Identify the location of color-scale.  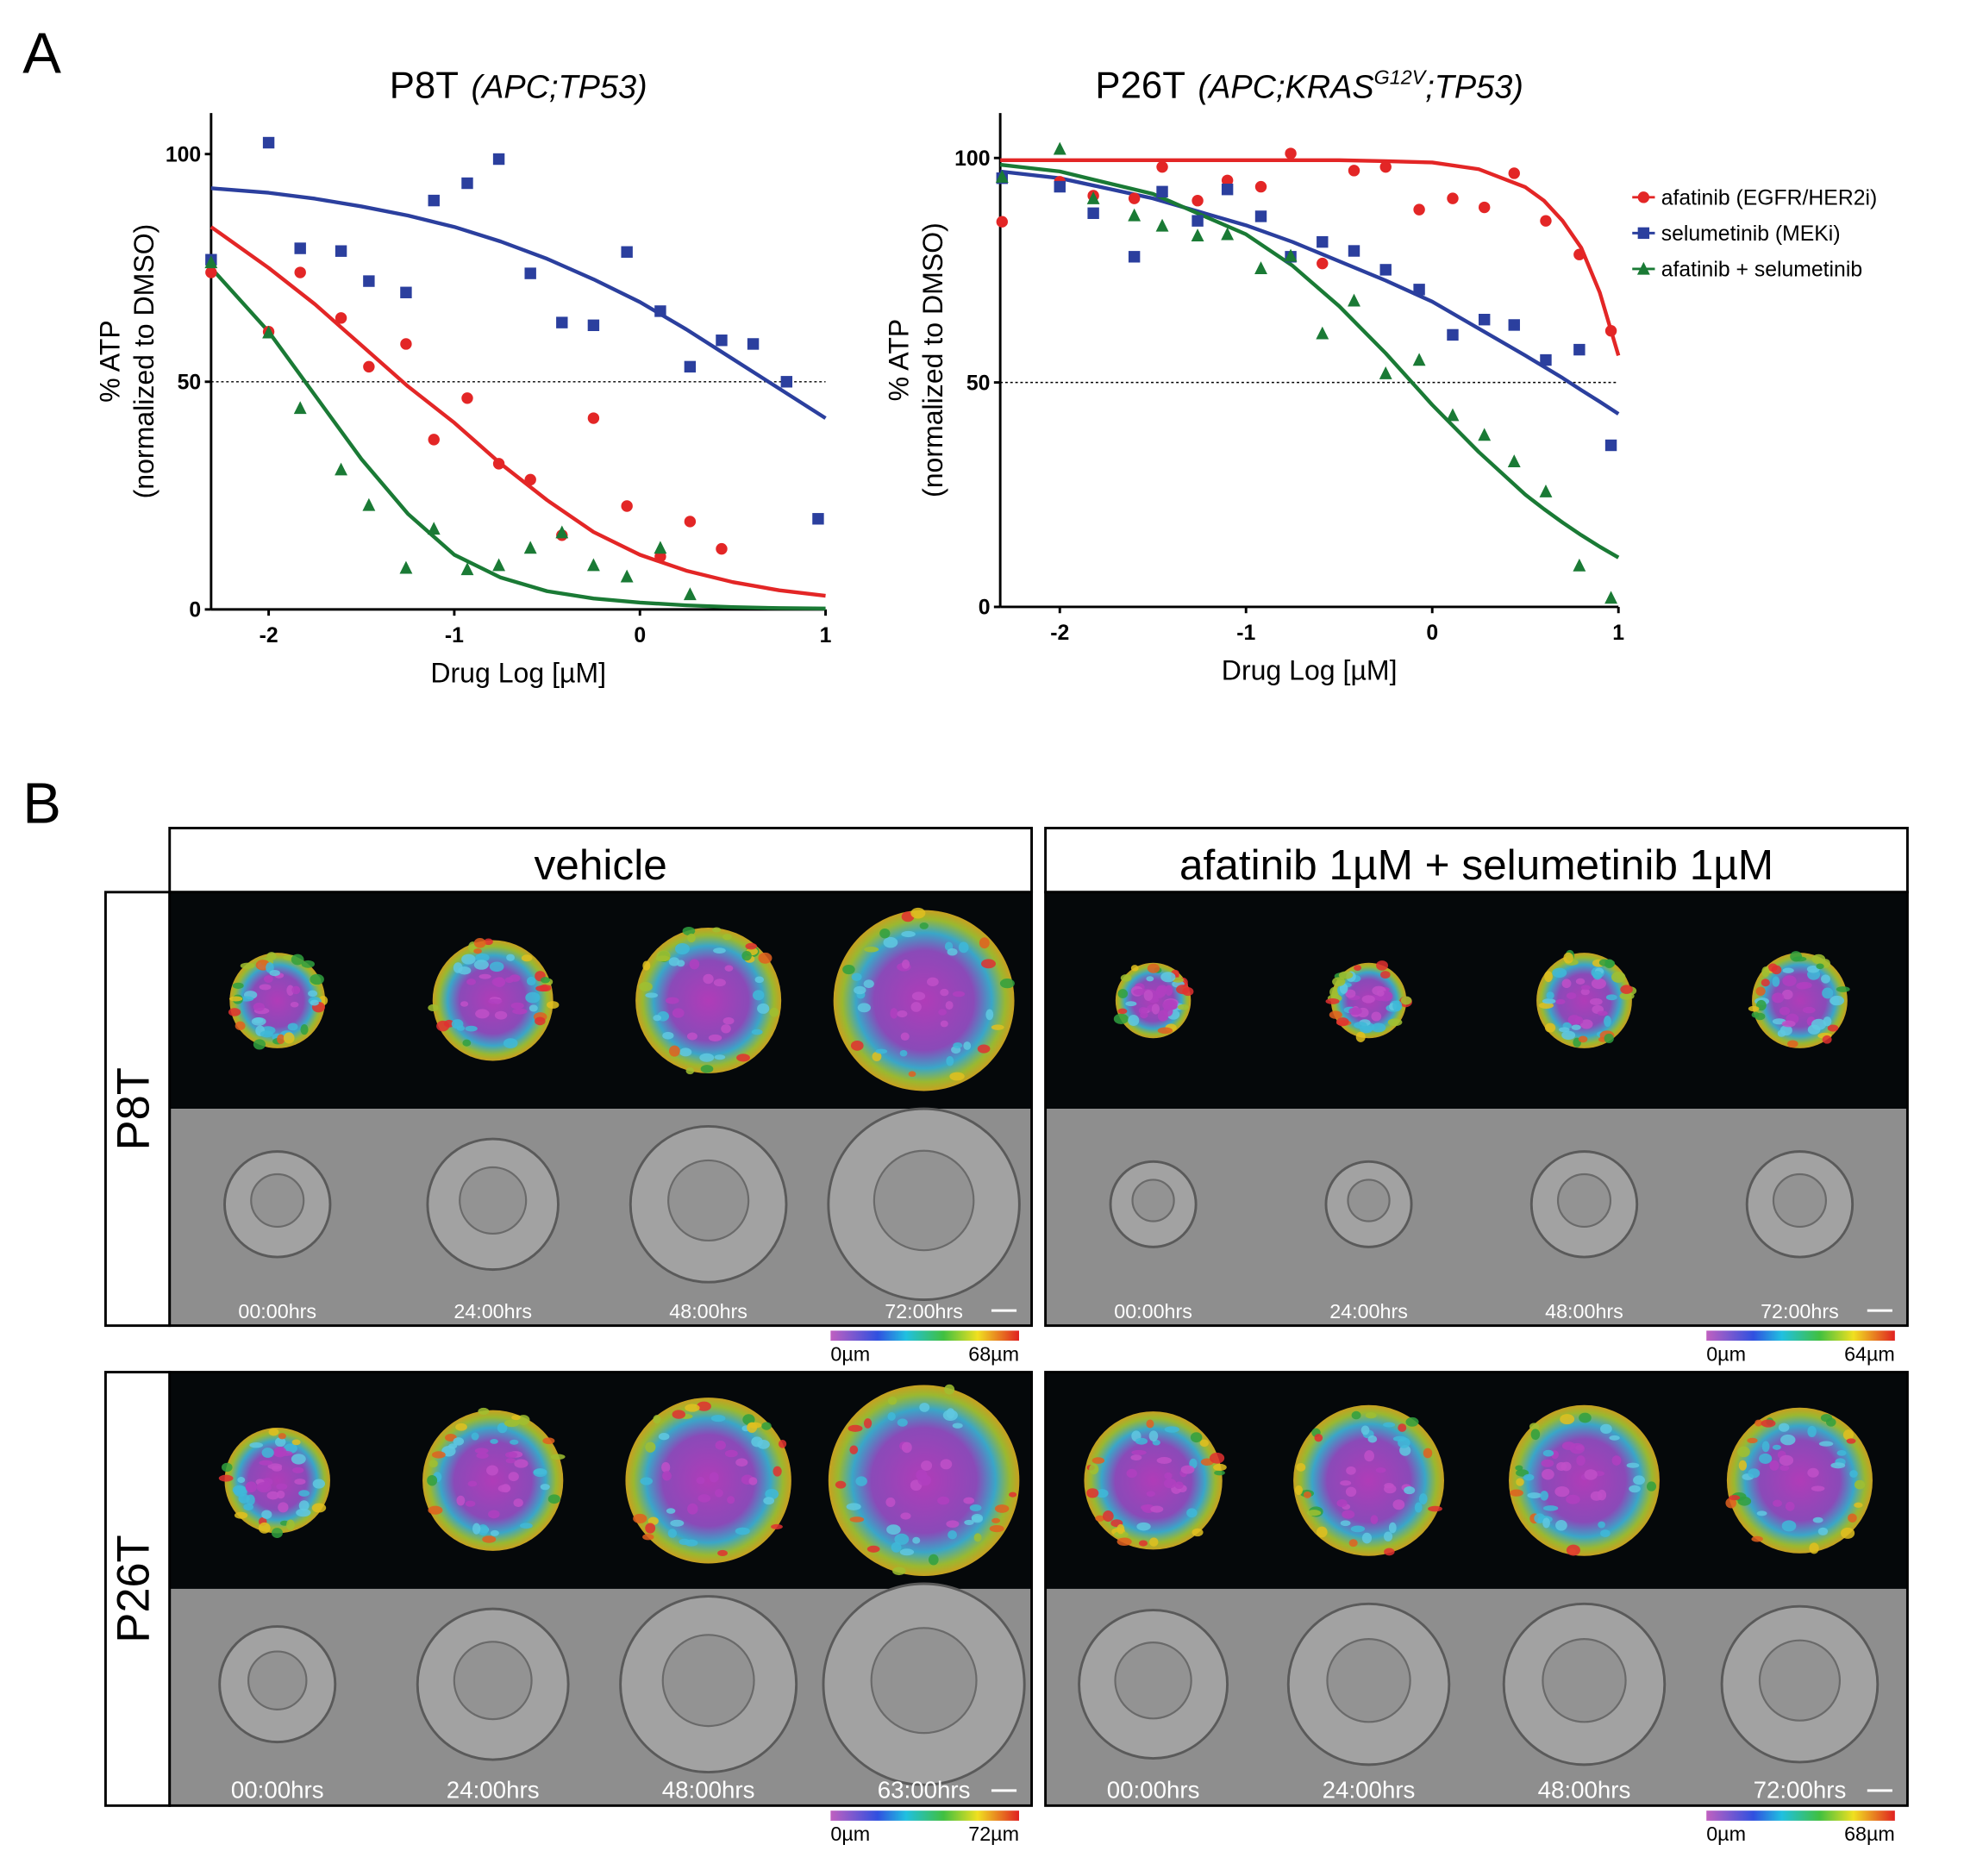
(1801, 1815).